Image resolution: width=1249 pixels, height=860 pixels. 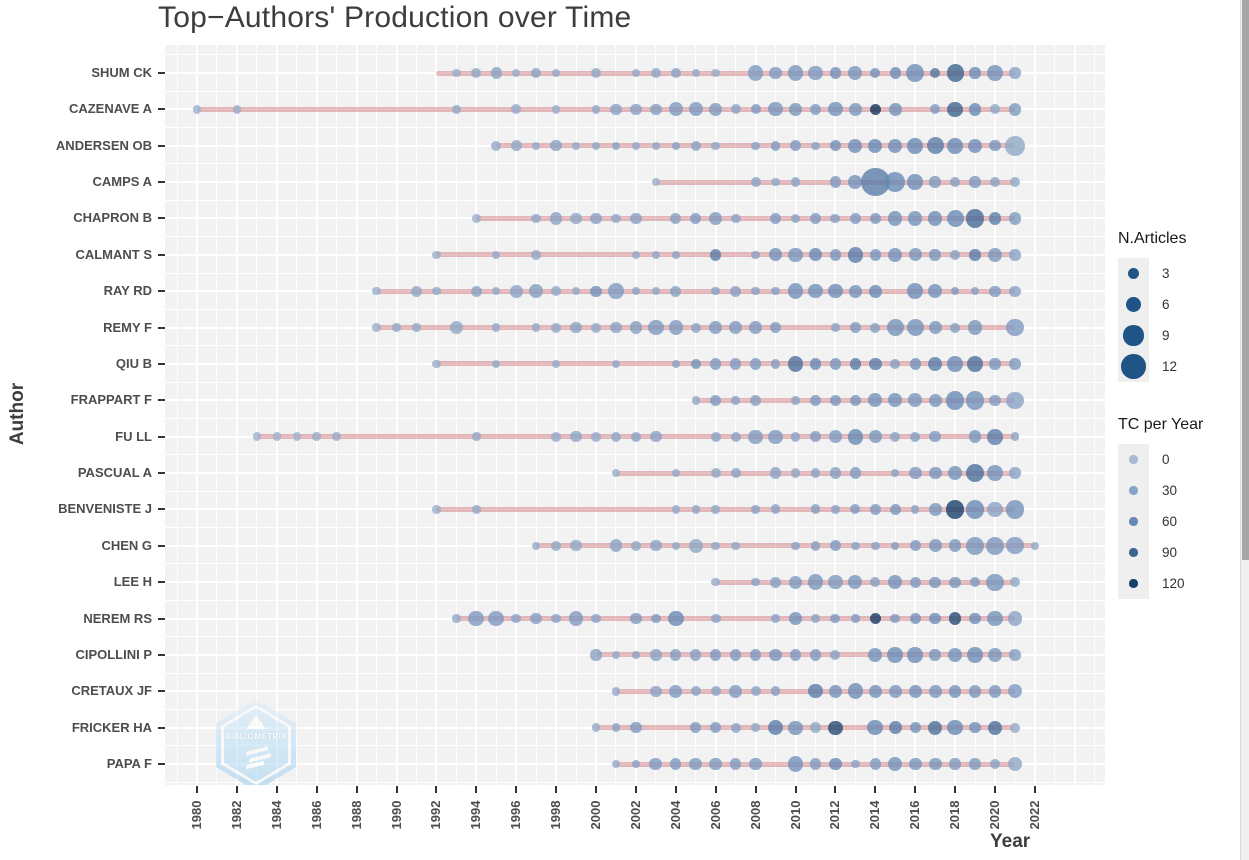 What do you see at coordinates (1034, 815) in the screenshot?
I see `x-tick-label: 2022` at bounding box center [1034, 815].